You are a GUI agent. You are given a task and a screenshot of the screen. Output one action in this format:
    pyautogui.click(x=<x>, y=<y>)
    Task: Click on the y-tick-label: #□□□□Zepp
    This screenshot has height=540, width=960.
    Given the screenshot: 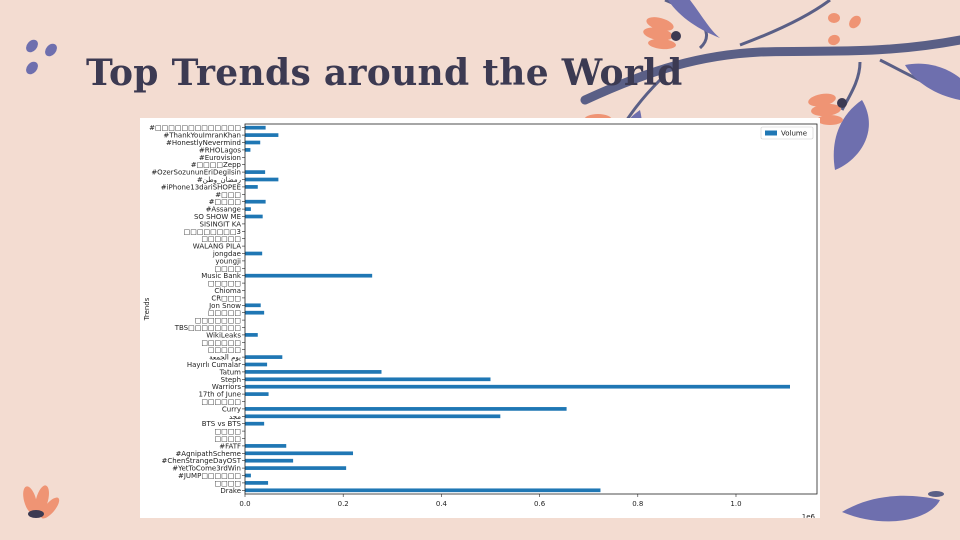 What is the action you would take?
    pyautogui.click(x=216, y=165)
    